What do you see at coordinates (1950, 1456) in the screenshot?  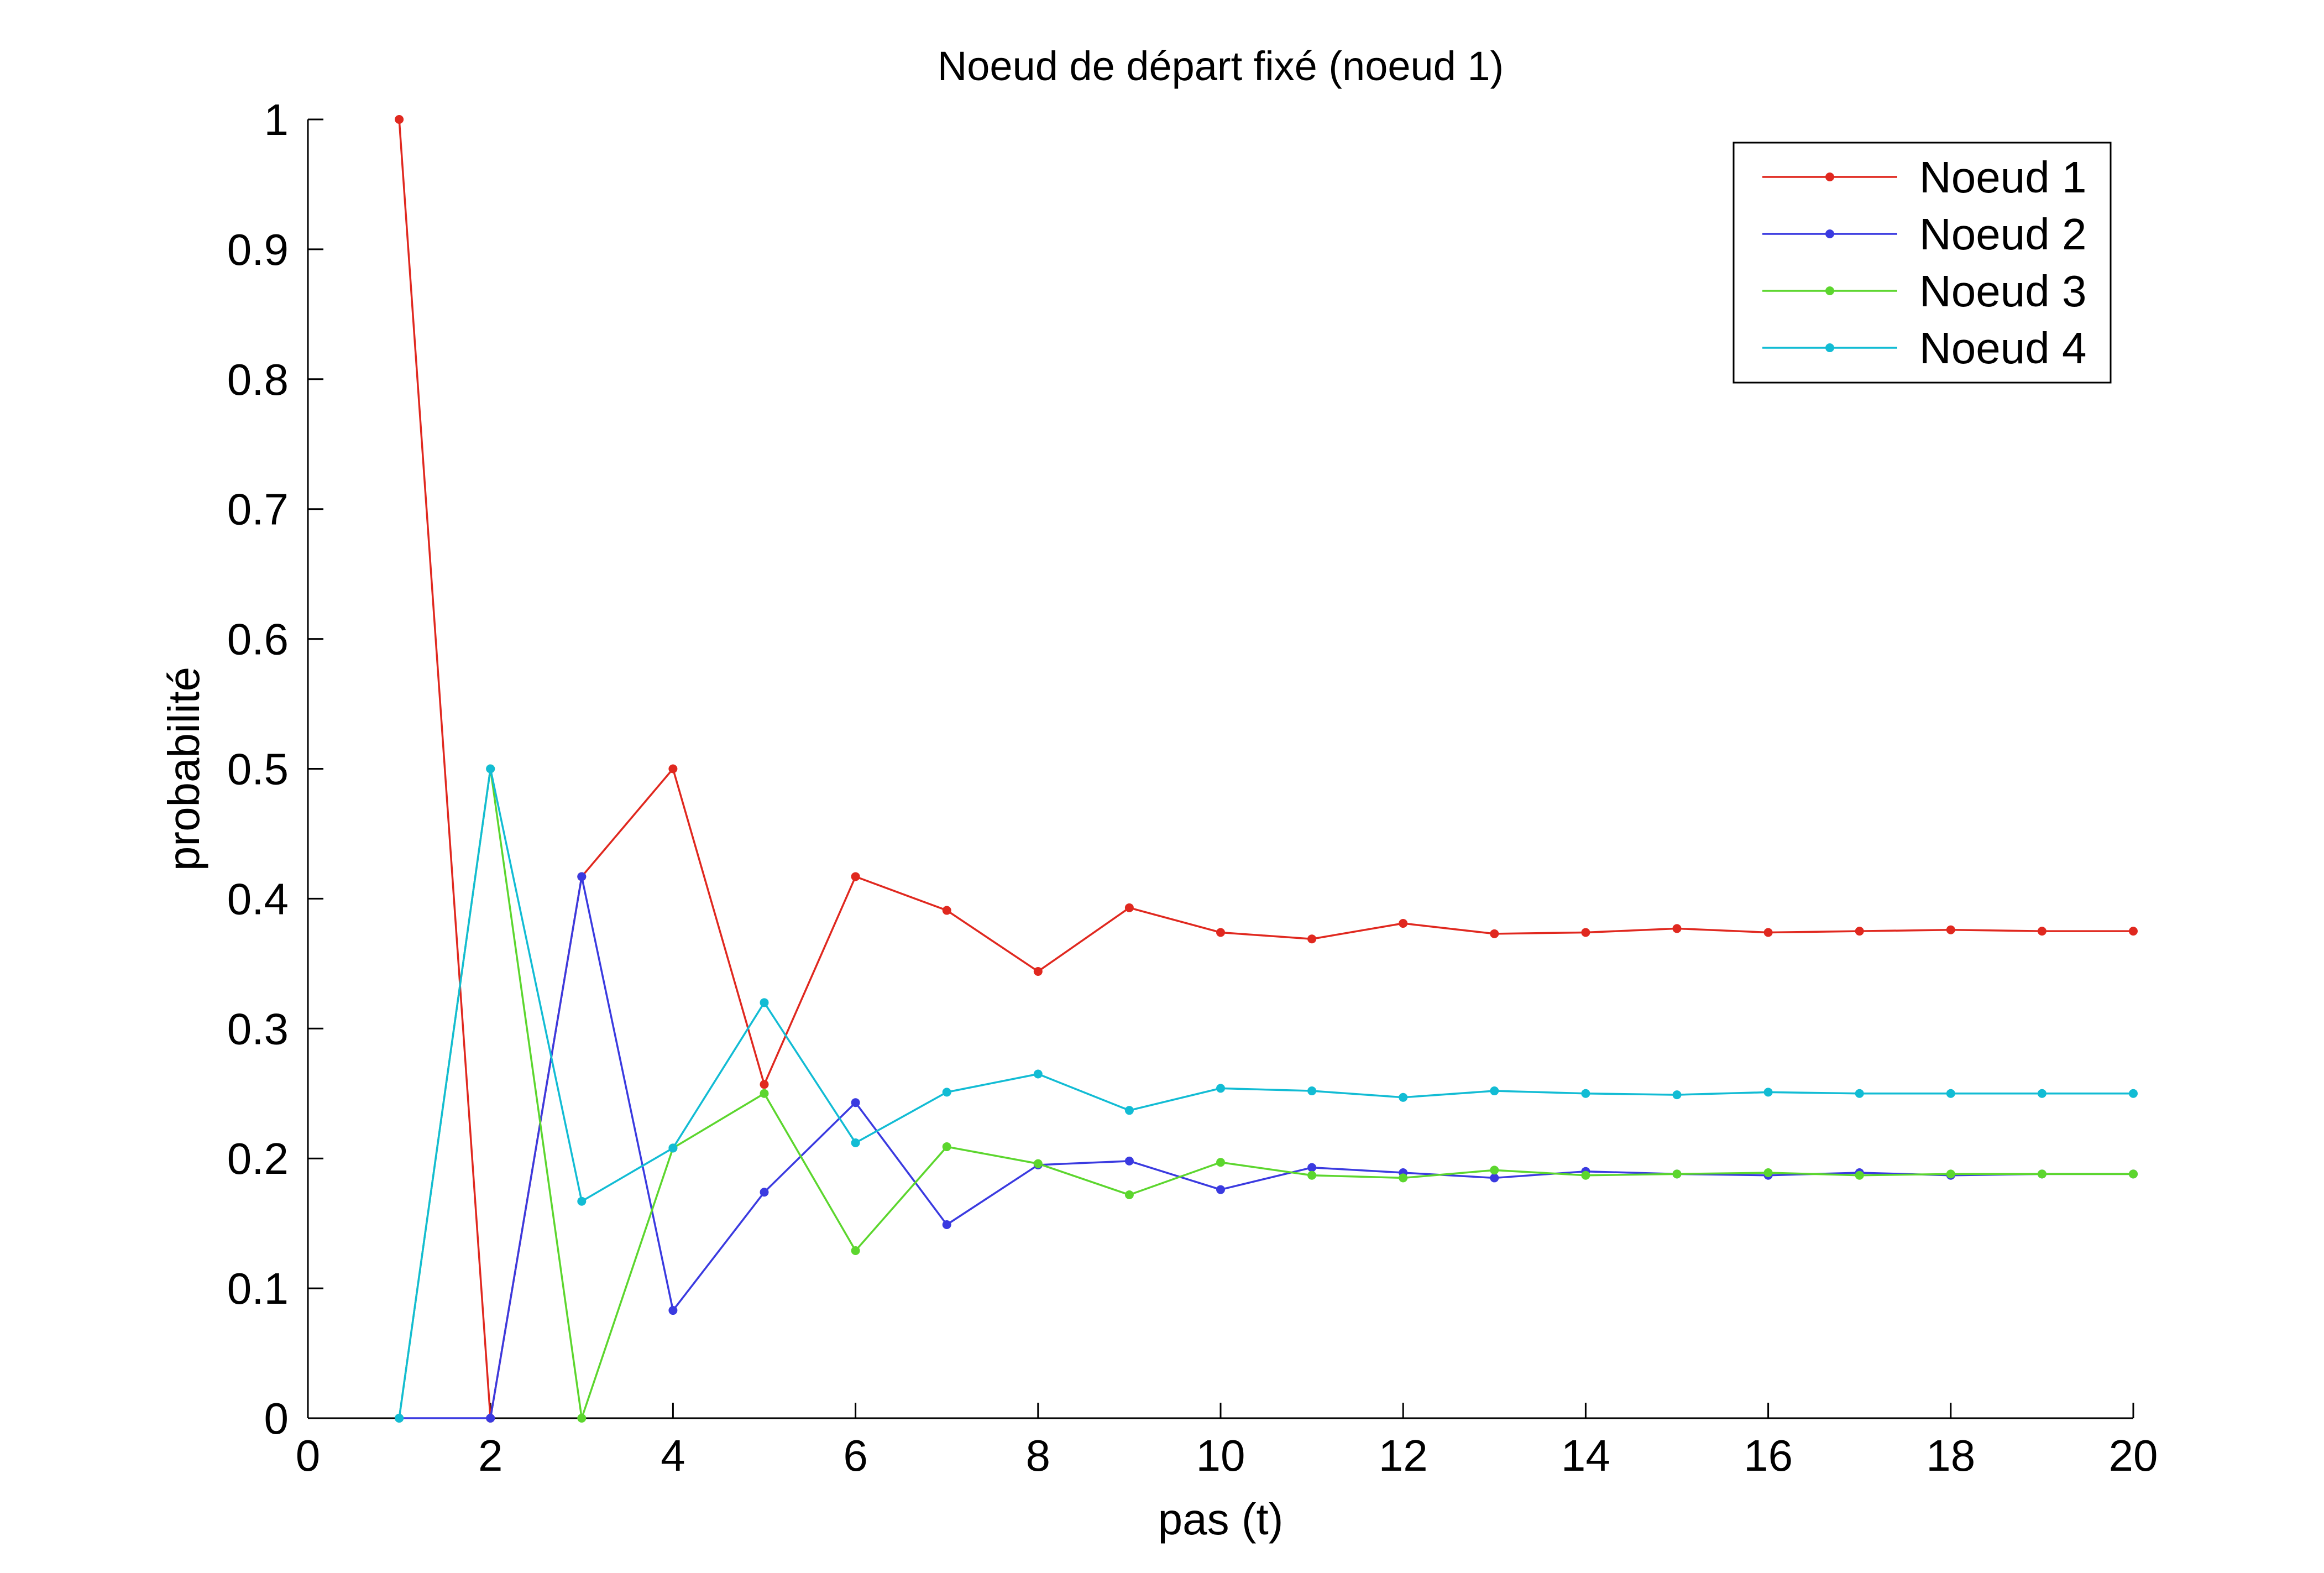 I see `x-tick-label: 18` at bounding box center [1950, 1456].